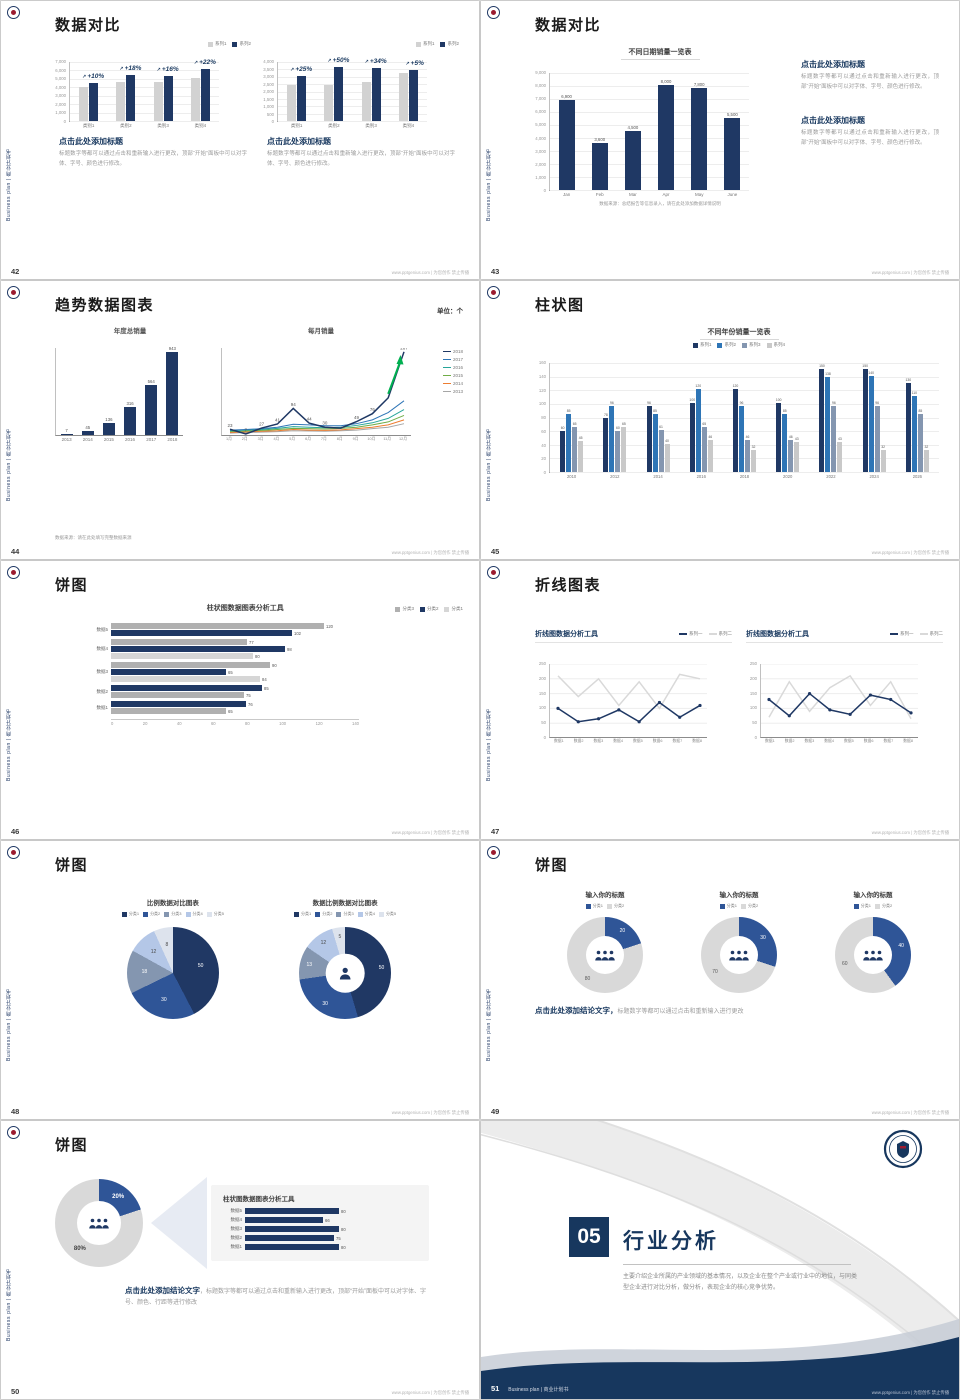 The image size is (960, 1400). What do you see at coordinates (310, 419) in the screenshot?
I see `svg-text: 44` at bounding box center [310, 419].